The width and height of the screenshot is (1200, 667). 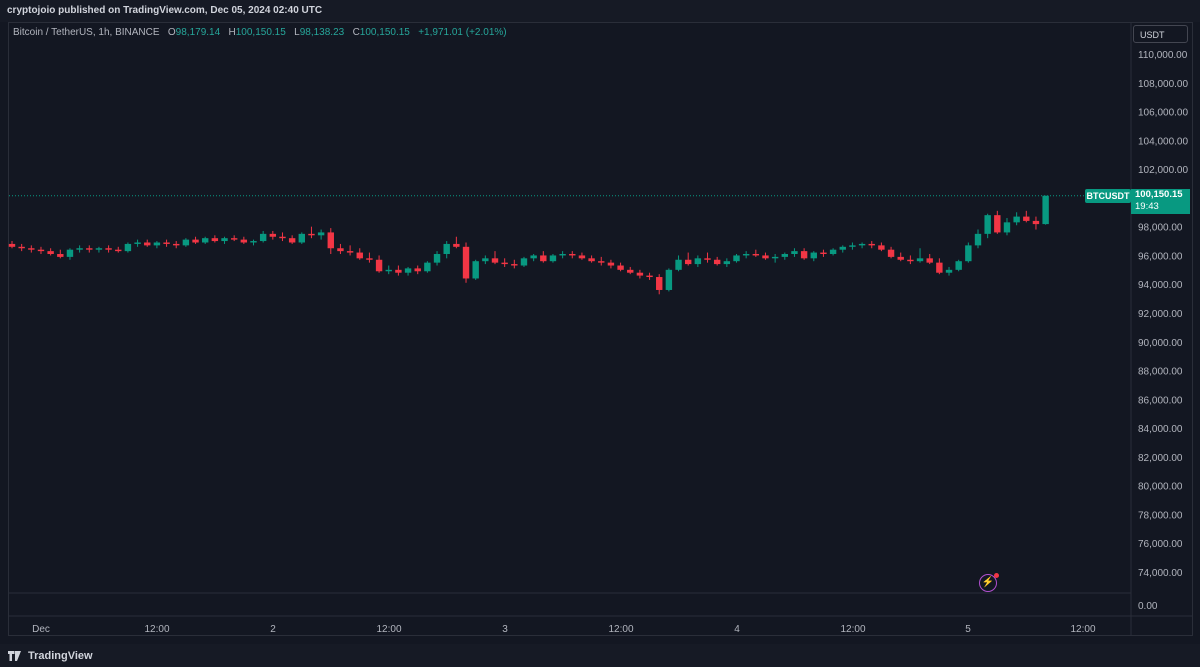 What do you see at coordinates (968, 629) in the screenshot?
I see `x-tick-label: 5` at bounding box center [968, 629].